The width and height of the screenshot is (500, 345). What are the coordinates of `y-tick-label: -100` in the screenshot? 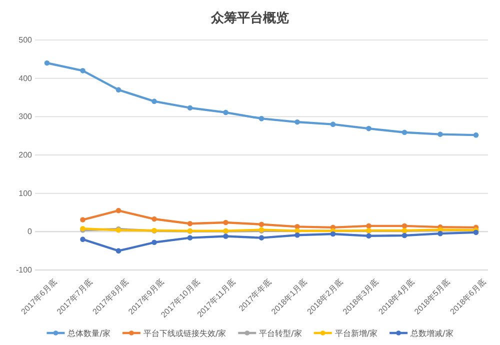 It's located at (24, 270).